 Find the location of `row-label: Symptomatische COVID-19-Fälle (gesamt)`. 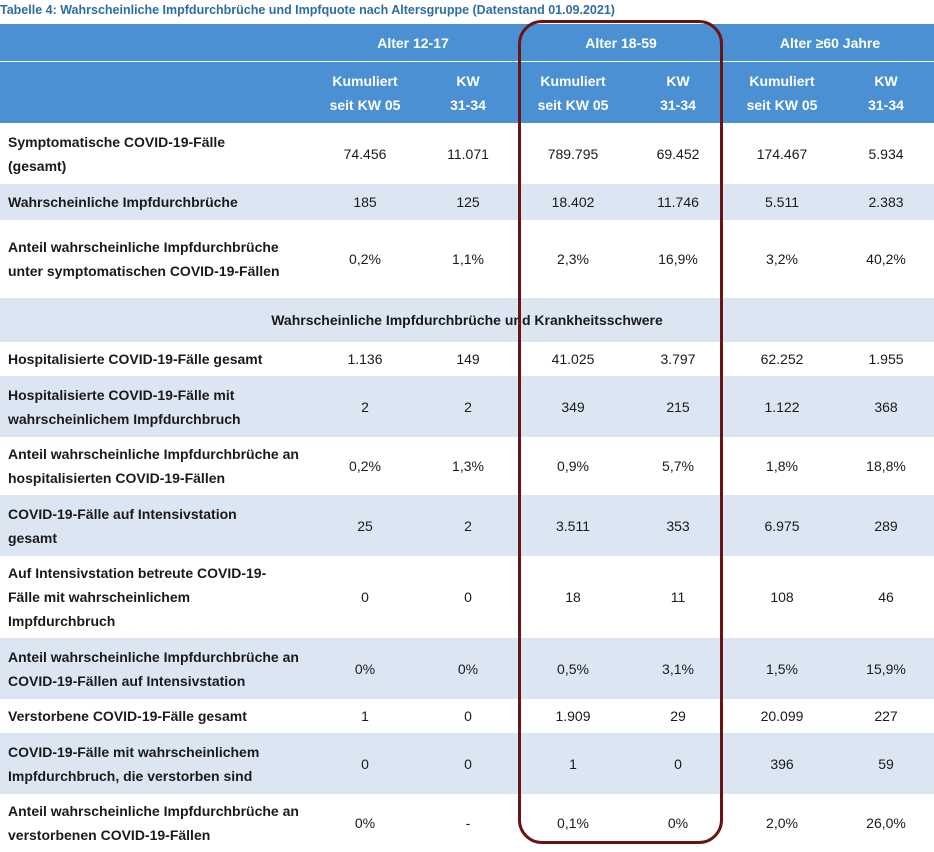

row-label: Symptomatische COVID-19-Fälle (gesamt) is located at coordinates (155, 153).